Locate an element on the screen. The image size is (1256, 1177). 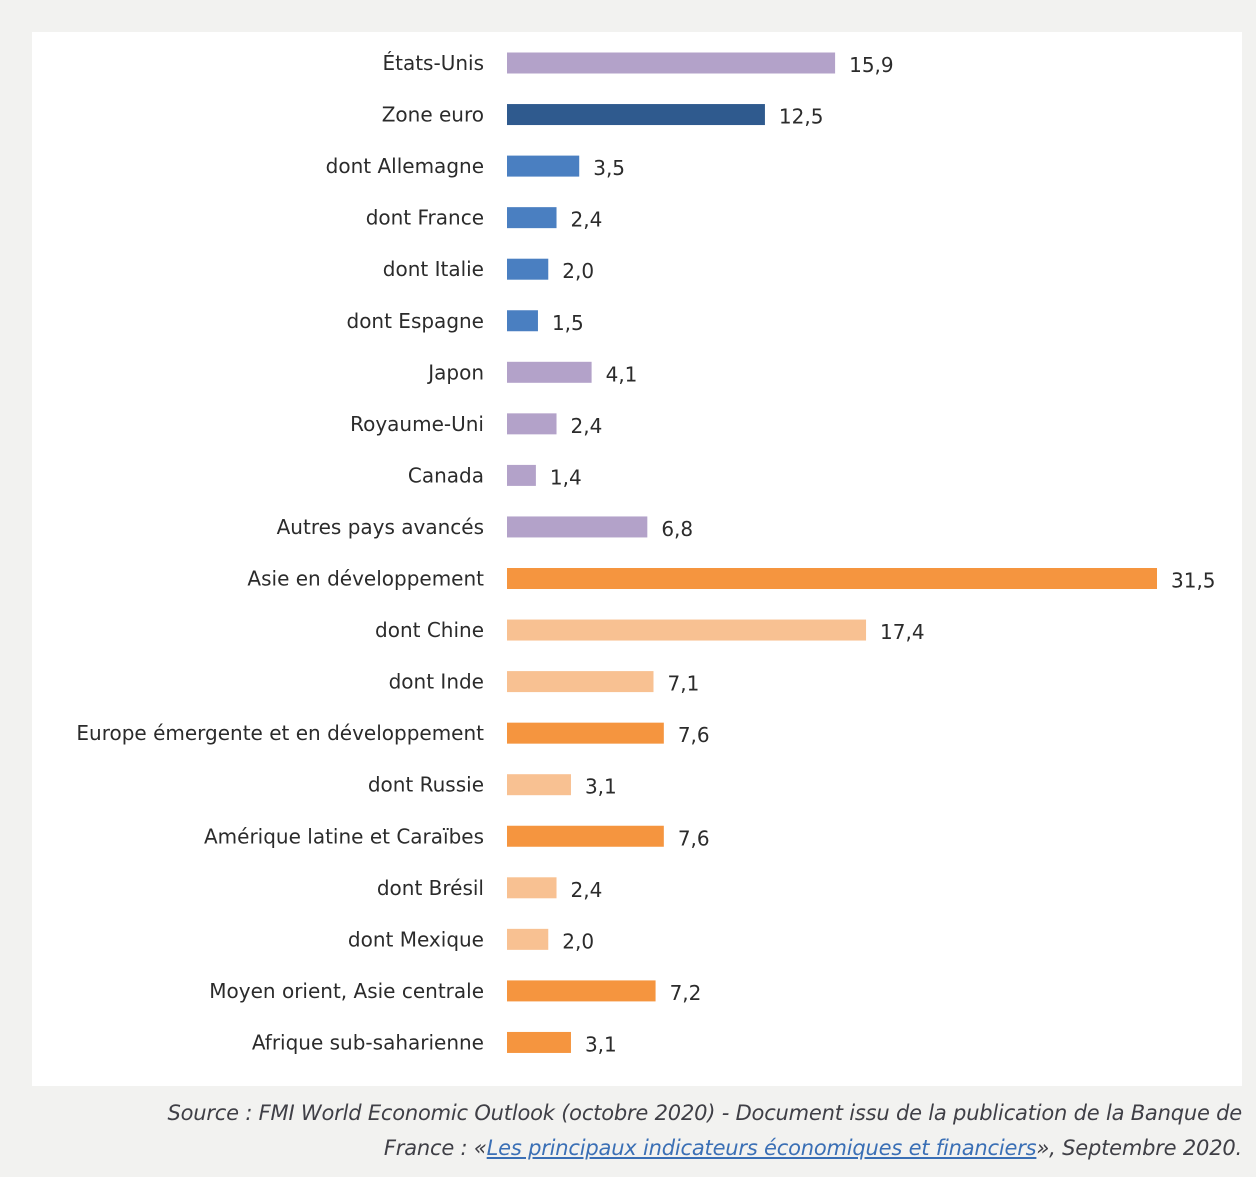
category-label: dont Inde is located at coordinates (436, 682).